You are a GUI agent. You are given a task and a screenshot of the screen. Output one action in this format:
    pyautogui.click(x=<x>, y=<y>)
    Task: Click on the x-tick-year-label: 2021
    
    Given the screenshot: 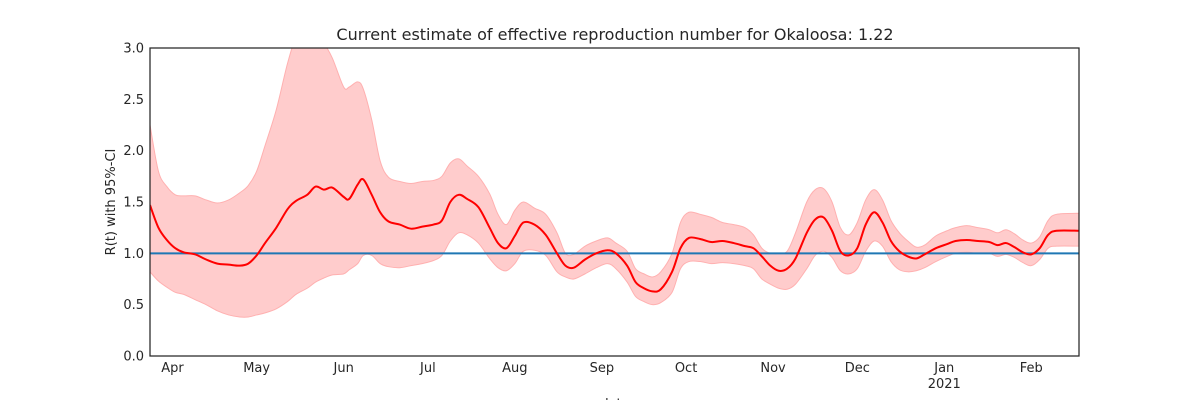 What is the action you would take?
    pyautogui.click(x=944, y=384)
    